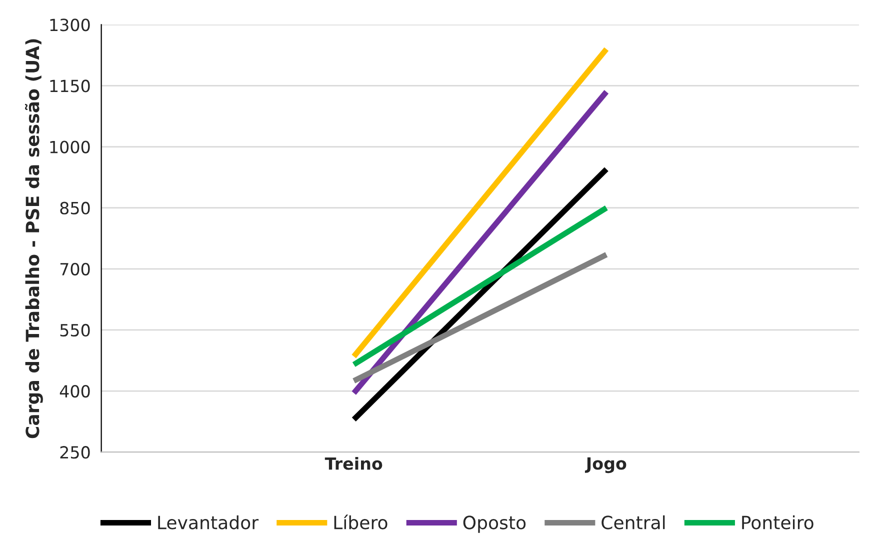 The width and height of the screenshot is (881, 548). I want to click on legend-label: Central, so click(633, 522).